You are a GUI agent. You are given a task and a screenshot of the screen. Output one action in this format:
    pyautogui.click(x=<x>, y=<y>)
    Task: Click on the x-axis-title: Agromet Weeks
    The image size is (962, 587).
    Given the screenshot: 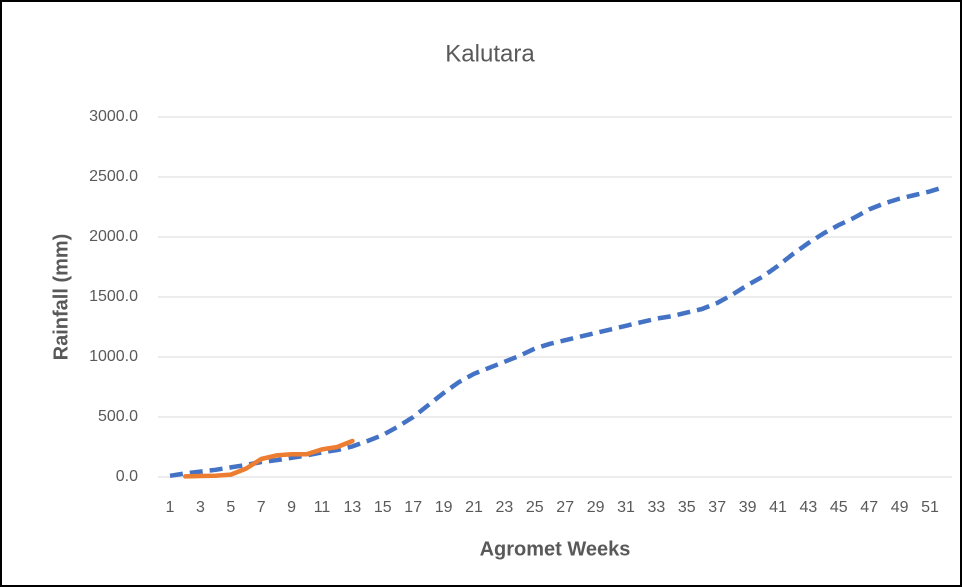 What is the action you would take?
    pyautogui.click(x=555, y=549)
    